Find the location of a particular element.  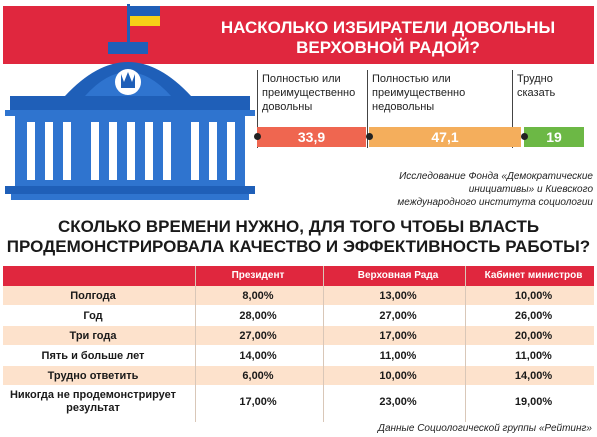

row-label: Полгода is located at coordinates (93, 296).